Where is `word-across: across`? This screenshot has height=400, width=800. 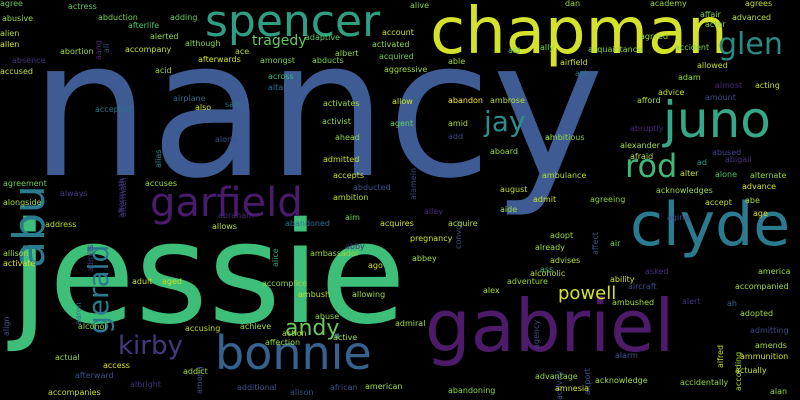
word-across: across is located at coordinates (281, 76).